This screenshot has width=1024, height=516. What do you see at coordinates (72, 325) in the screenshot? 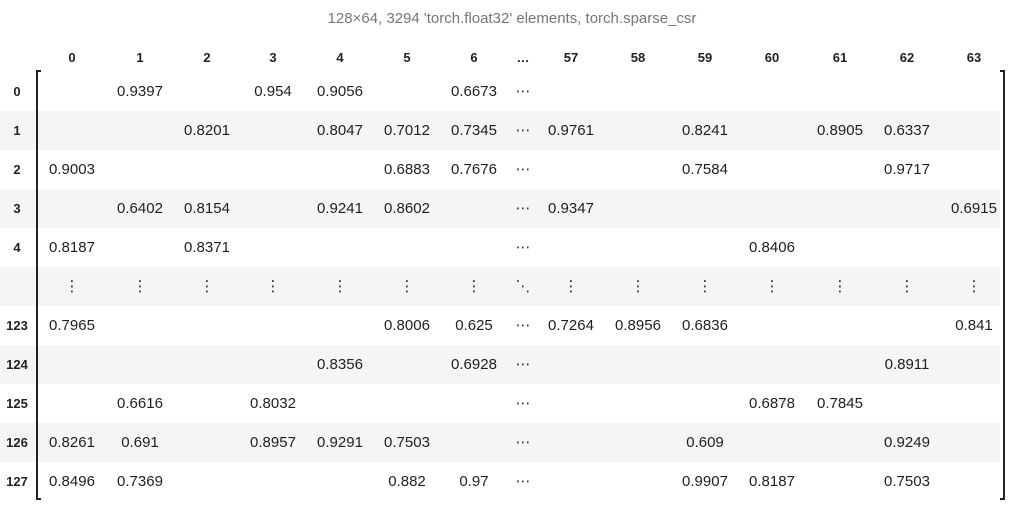
I see `matrix-cell: 0.7965` at bounding box center [72, 325].